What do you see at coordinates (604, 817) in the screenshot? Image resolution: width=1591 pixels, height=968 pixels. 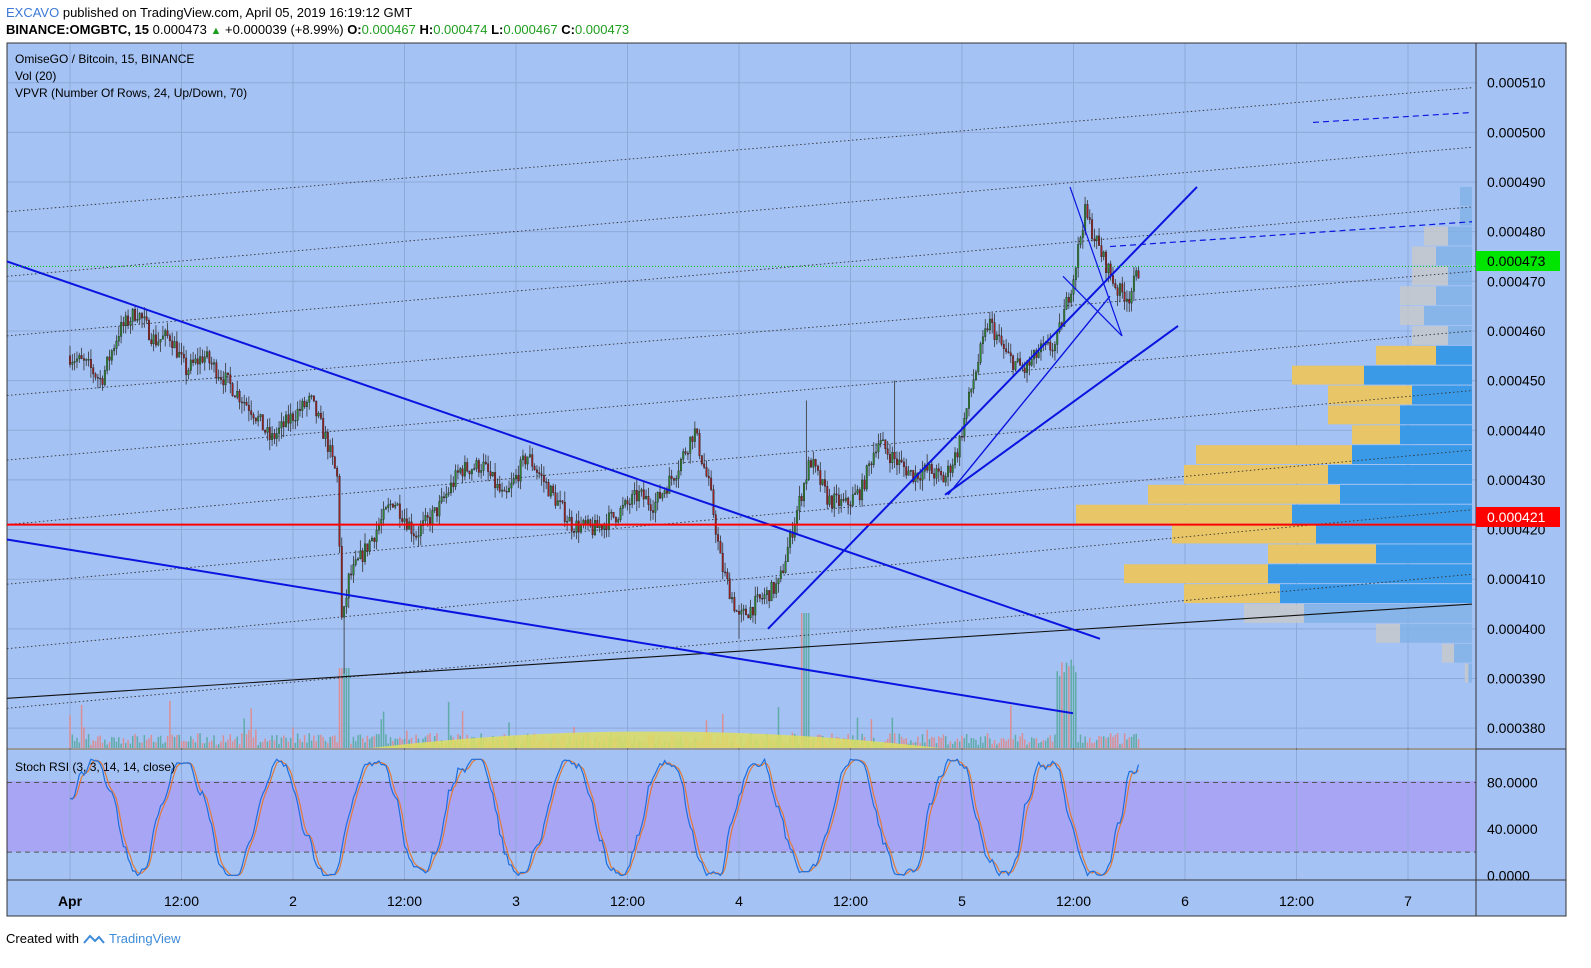 I see `stoch-d-line` at bounding box center [604, 817].